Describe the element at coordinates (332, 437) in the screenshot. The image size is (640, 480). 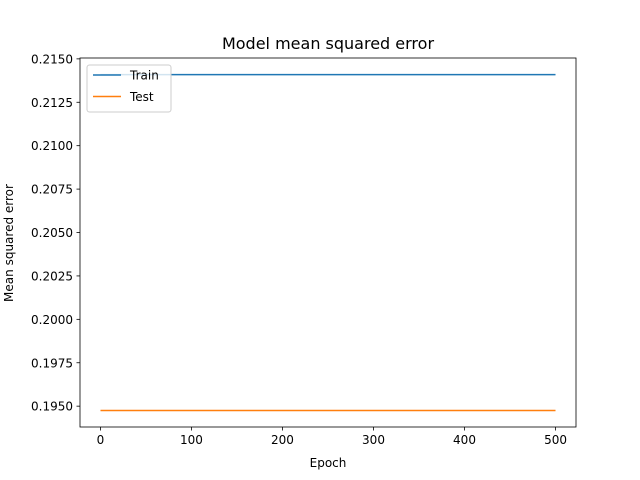
I see `x-axis: 0 100 200 300 400 500` at that location.